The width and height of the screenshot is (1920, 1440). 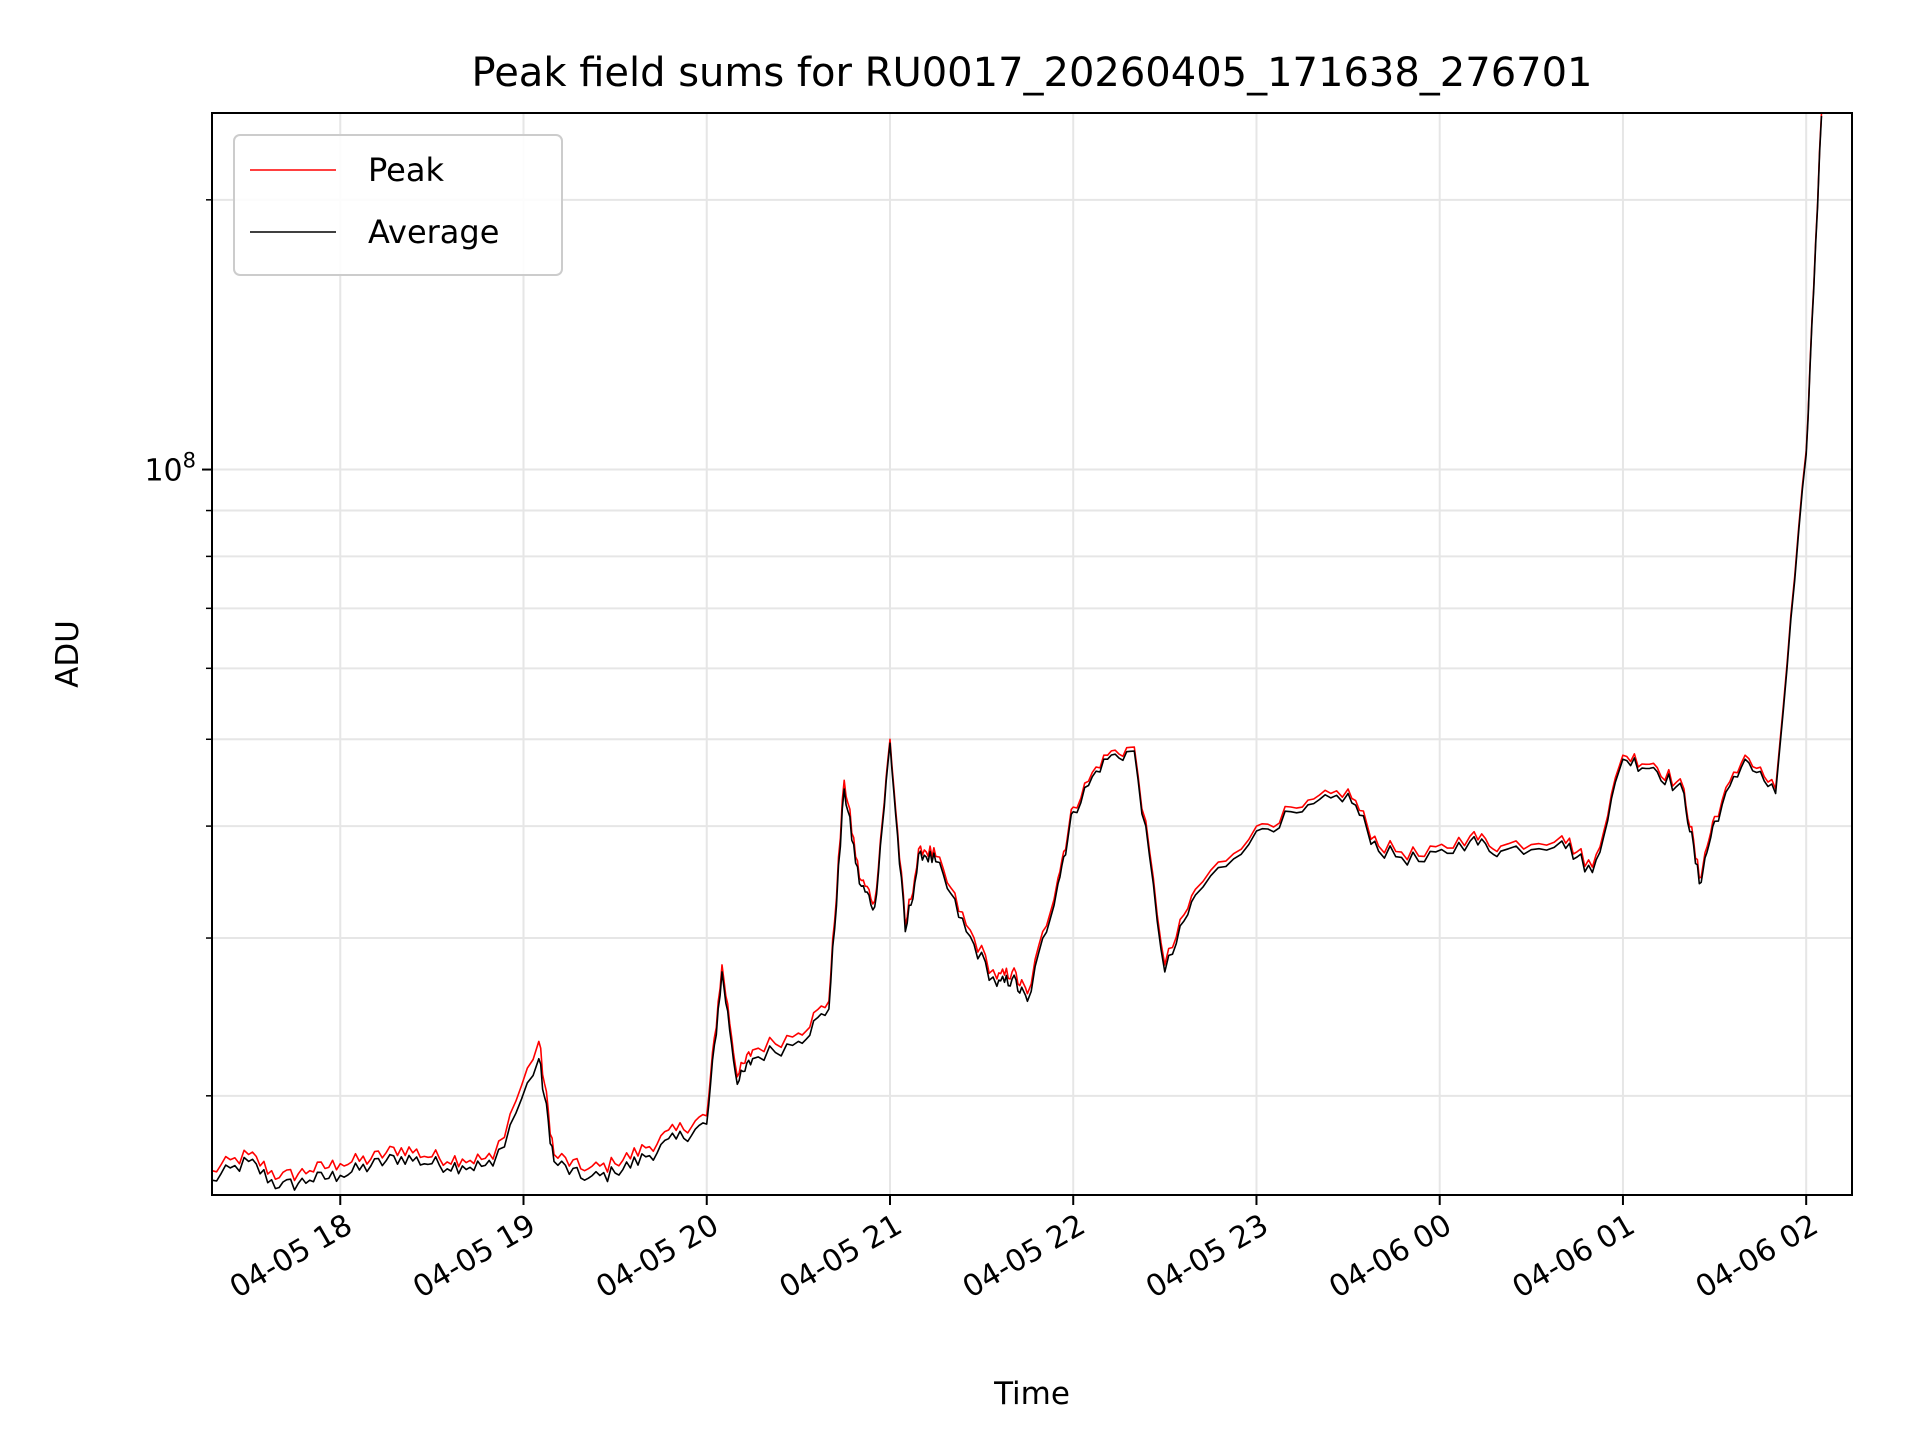 I want to click on legend-label-peak: Peak, so click(x=406, y=170).